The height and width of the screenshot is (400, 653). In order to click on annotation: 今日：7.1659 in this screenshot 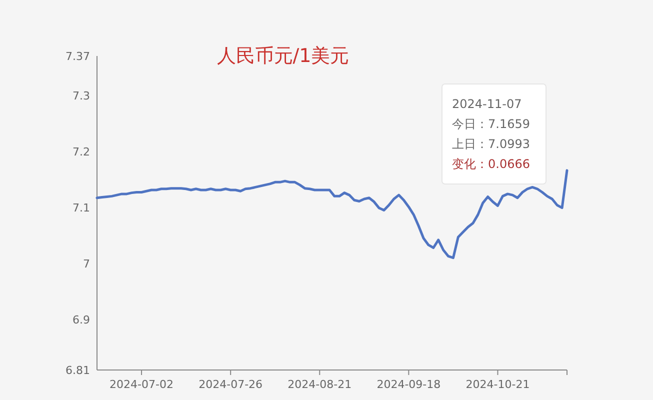, I will do `click(491, 124)`.